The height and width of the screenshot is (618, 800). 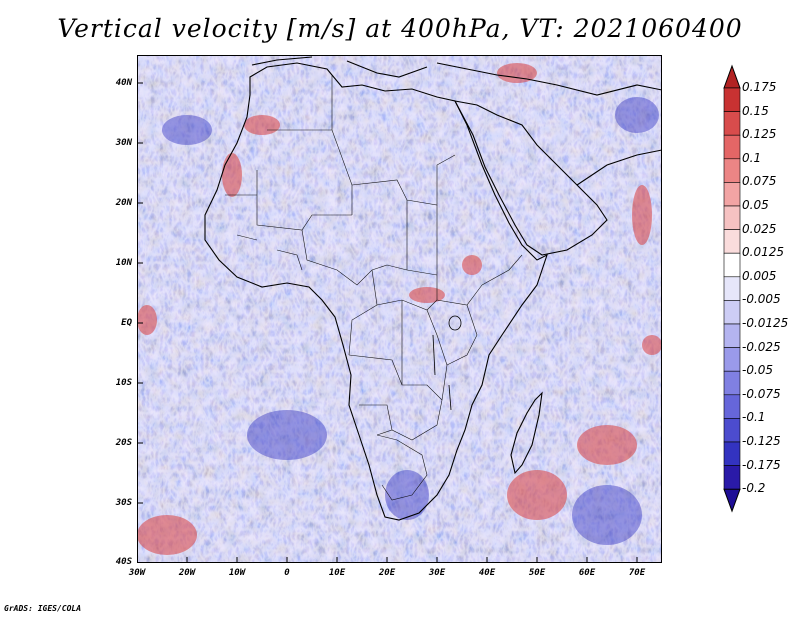 What do you see at coordinates (237, 573) in the screenshot?
I see `lon-label: 10W` at bounding box center [237, 573].